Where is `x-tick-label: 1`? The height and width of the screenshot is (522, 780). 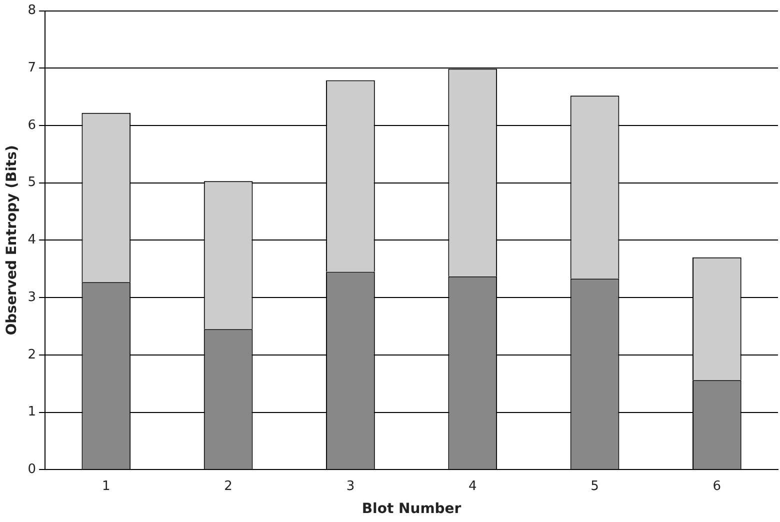
x-tick-label: 1 is located at coordinates (106, 486).